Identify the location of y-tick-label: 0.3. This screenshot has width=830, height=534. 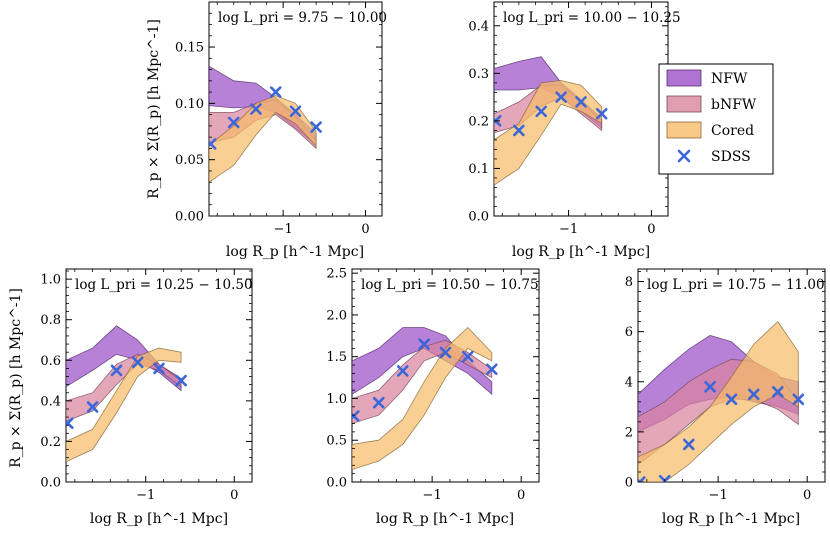
(478, 74).